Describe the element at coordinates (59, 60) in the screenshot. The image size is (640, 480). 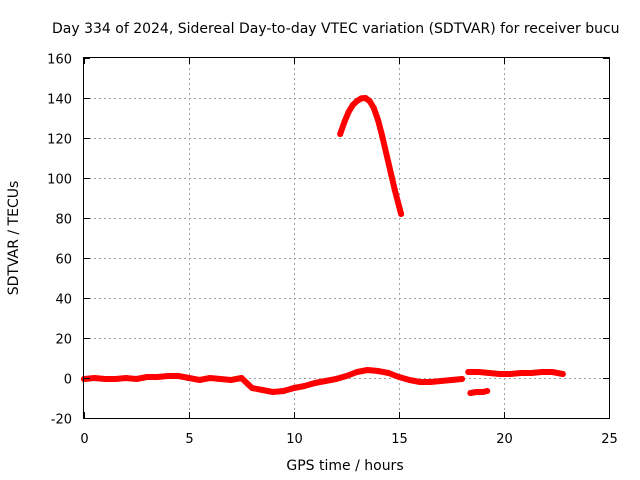
I see `y-tick-label: 160` at that location.